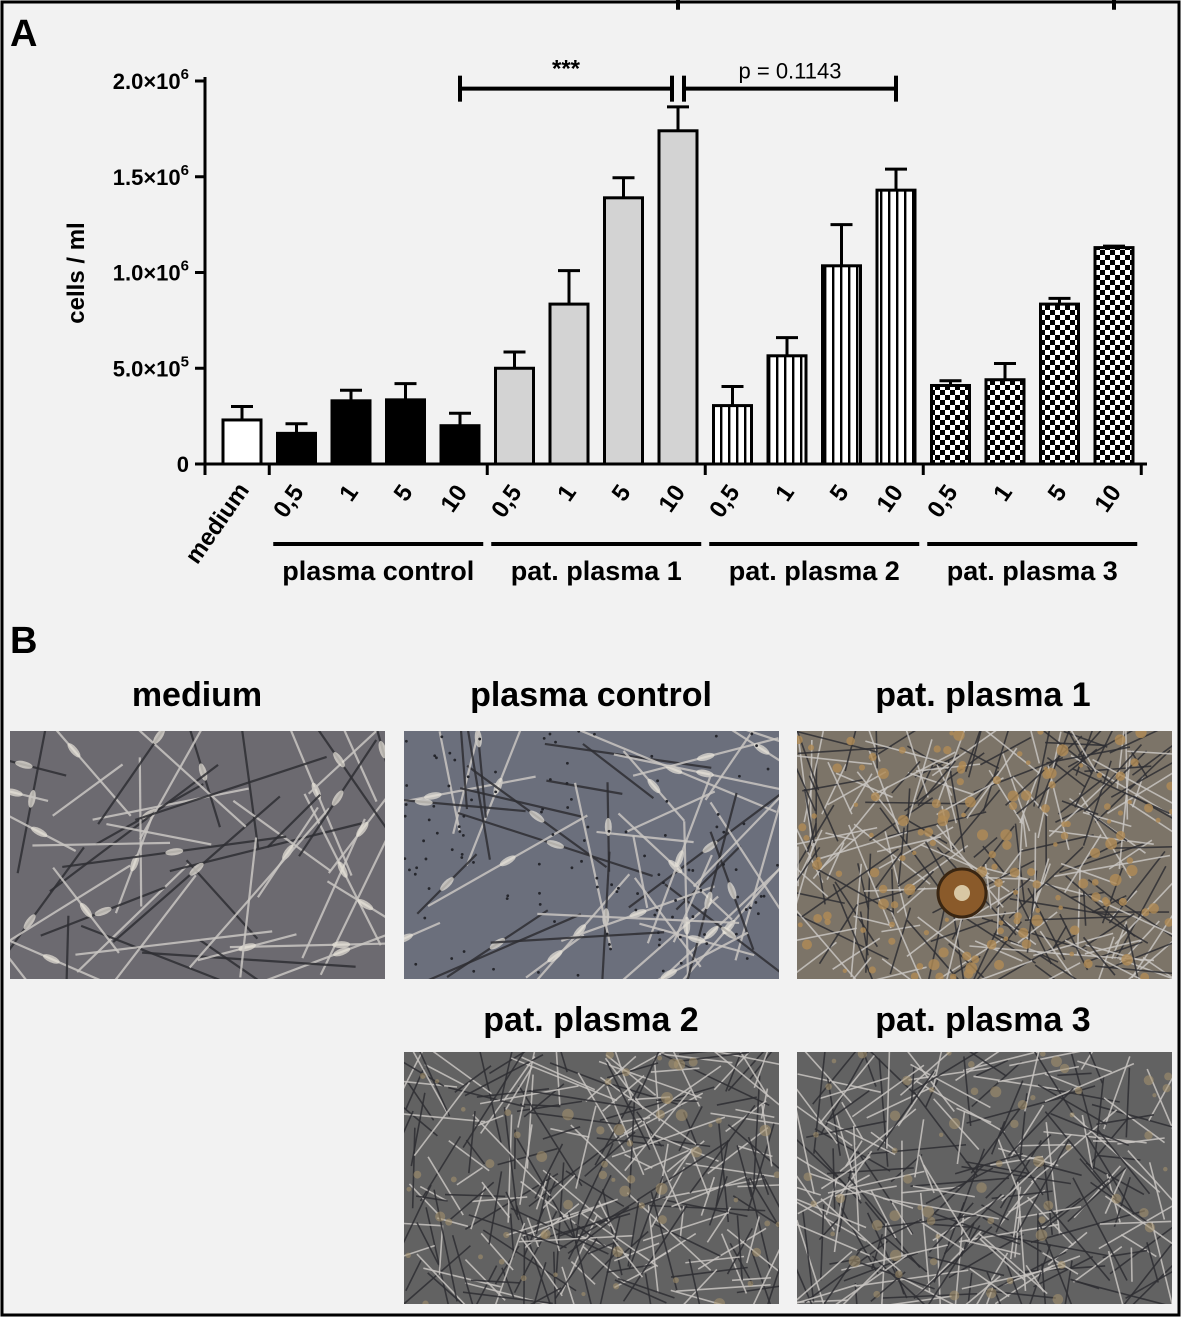  What do you see at coordinates (590, 1020) in the screenshot?
I see `micrograph-title: pat. plasma 2` at bounding box center [590, 1020].